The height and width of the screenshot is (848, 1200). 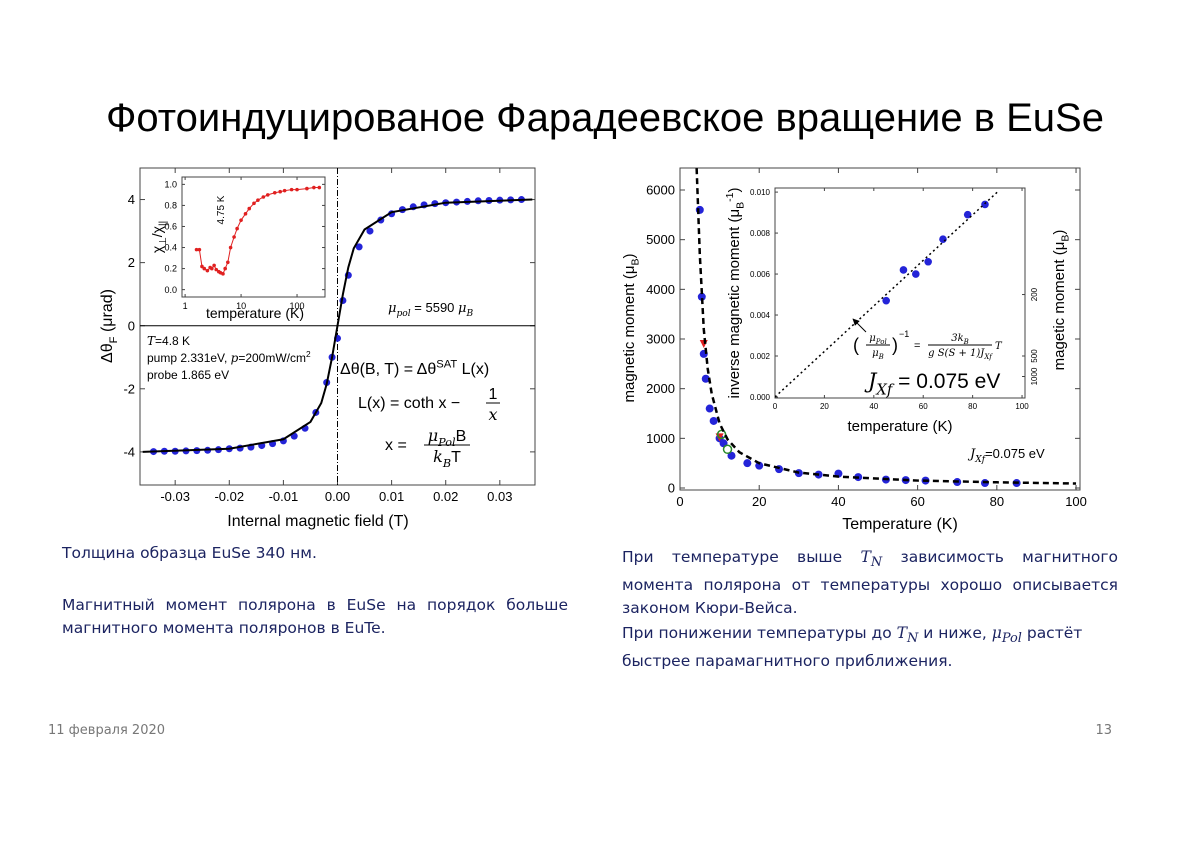 I want to click on inset-annotation: 4.75 K, so click(x=221, y=209).